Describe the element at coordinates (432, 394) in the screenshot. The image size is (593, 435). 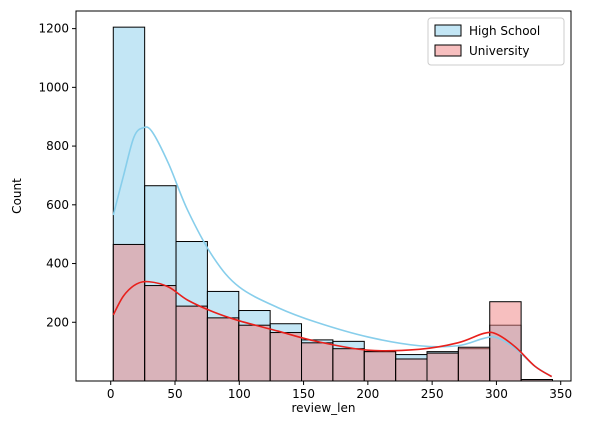
I see `x-tick-label: 250` at that location.